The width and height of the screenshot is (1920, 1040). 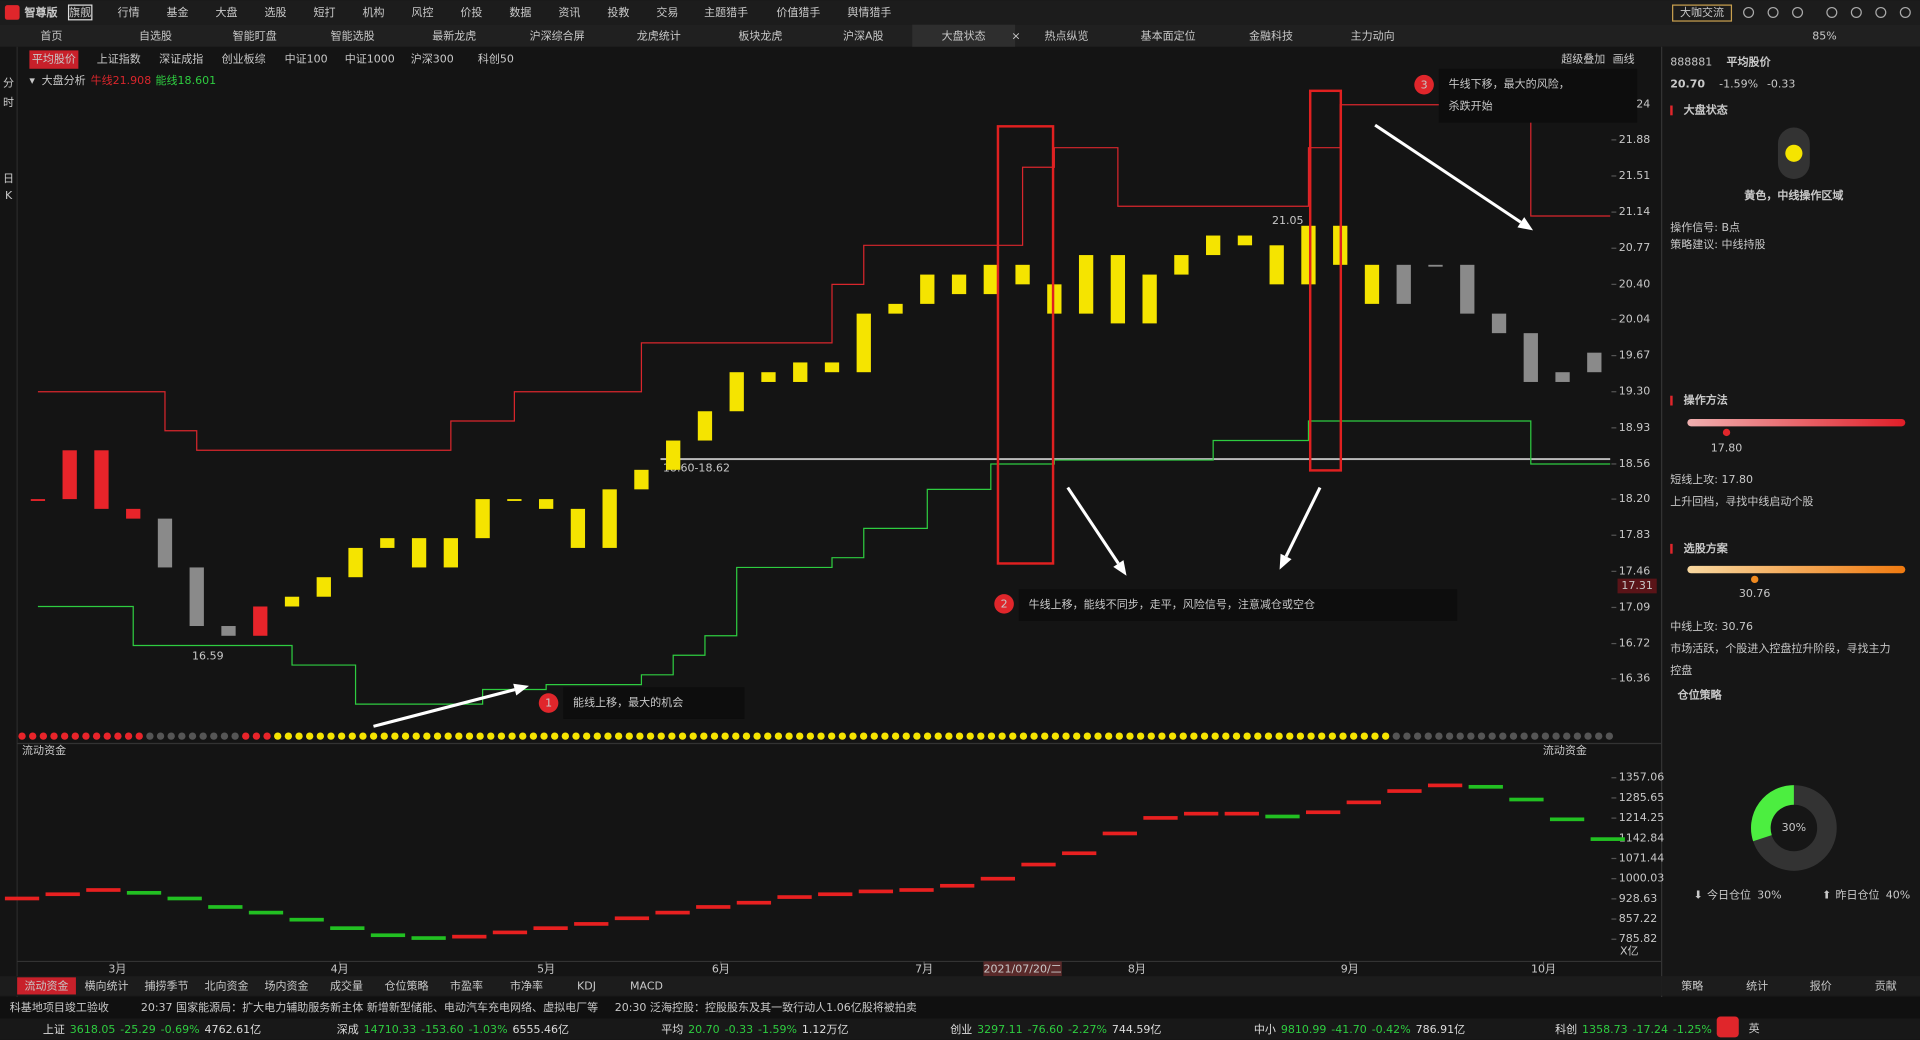 I want to click on toolbar-item: 画线, so click(x=1624, y=59).